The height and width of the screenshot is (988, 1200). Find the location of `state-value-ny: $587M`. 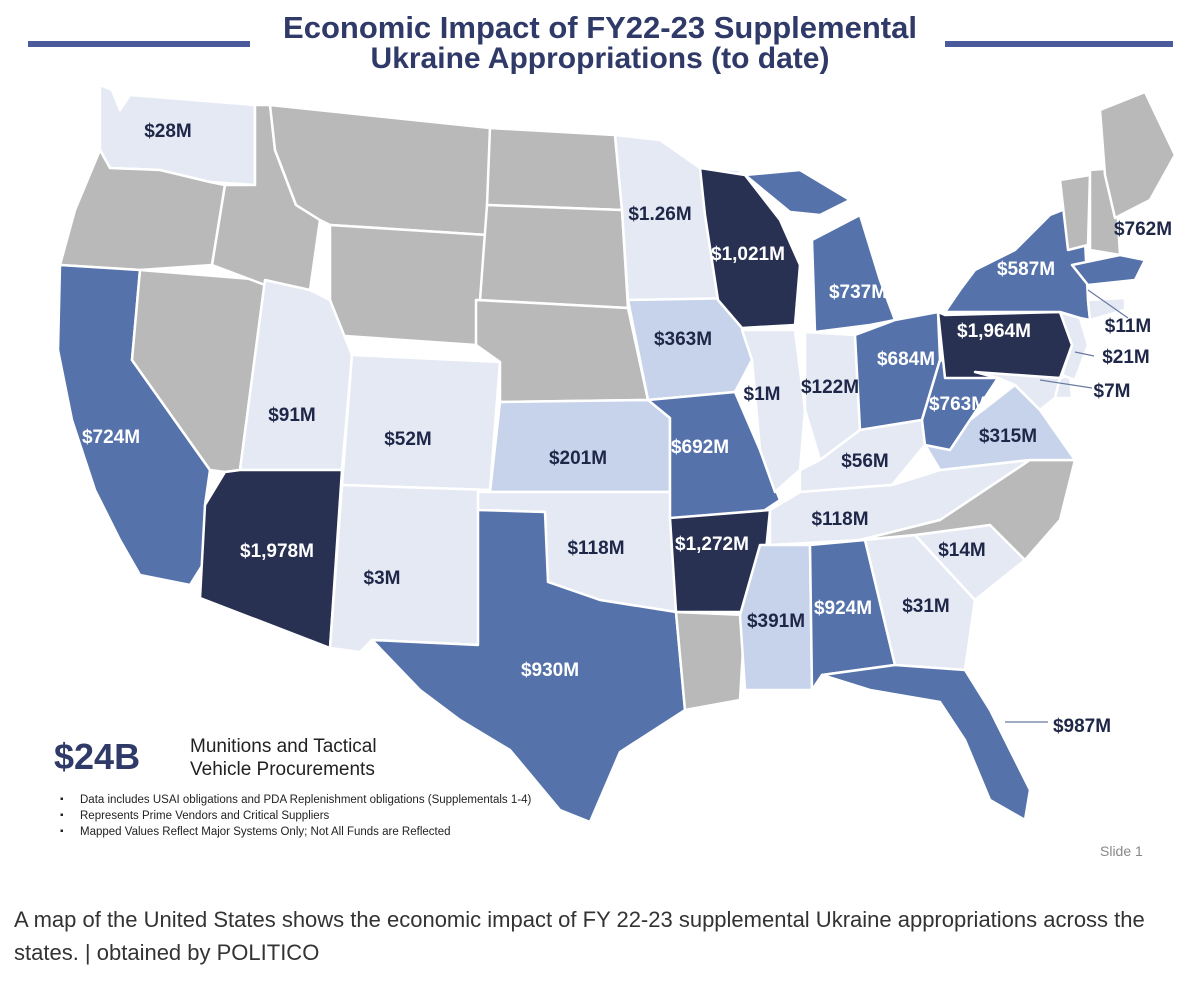

state-value-ny: $587M is located at coordinates (1026, 269).